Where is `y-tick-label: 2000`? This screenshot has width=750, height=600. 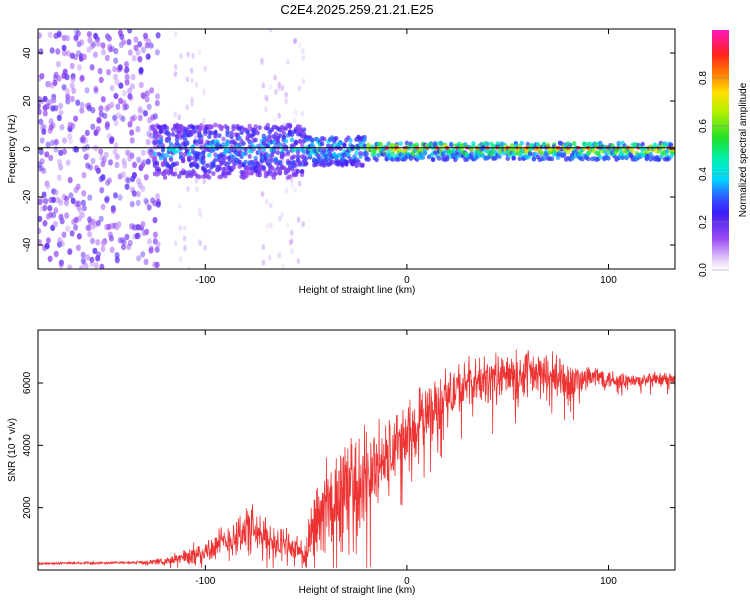
y-tick-label: 2000 is located at coordinates (27, 507).